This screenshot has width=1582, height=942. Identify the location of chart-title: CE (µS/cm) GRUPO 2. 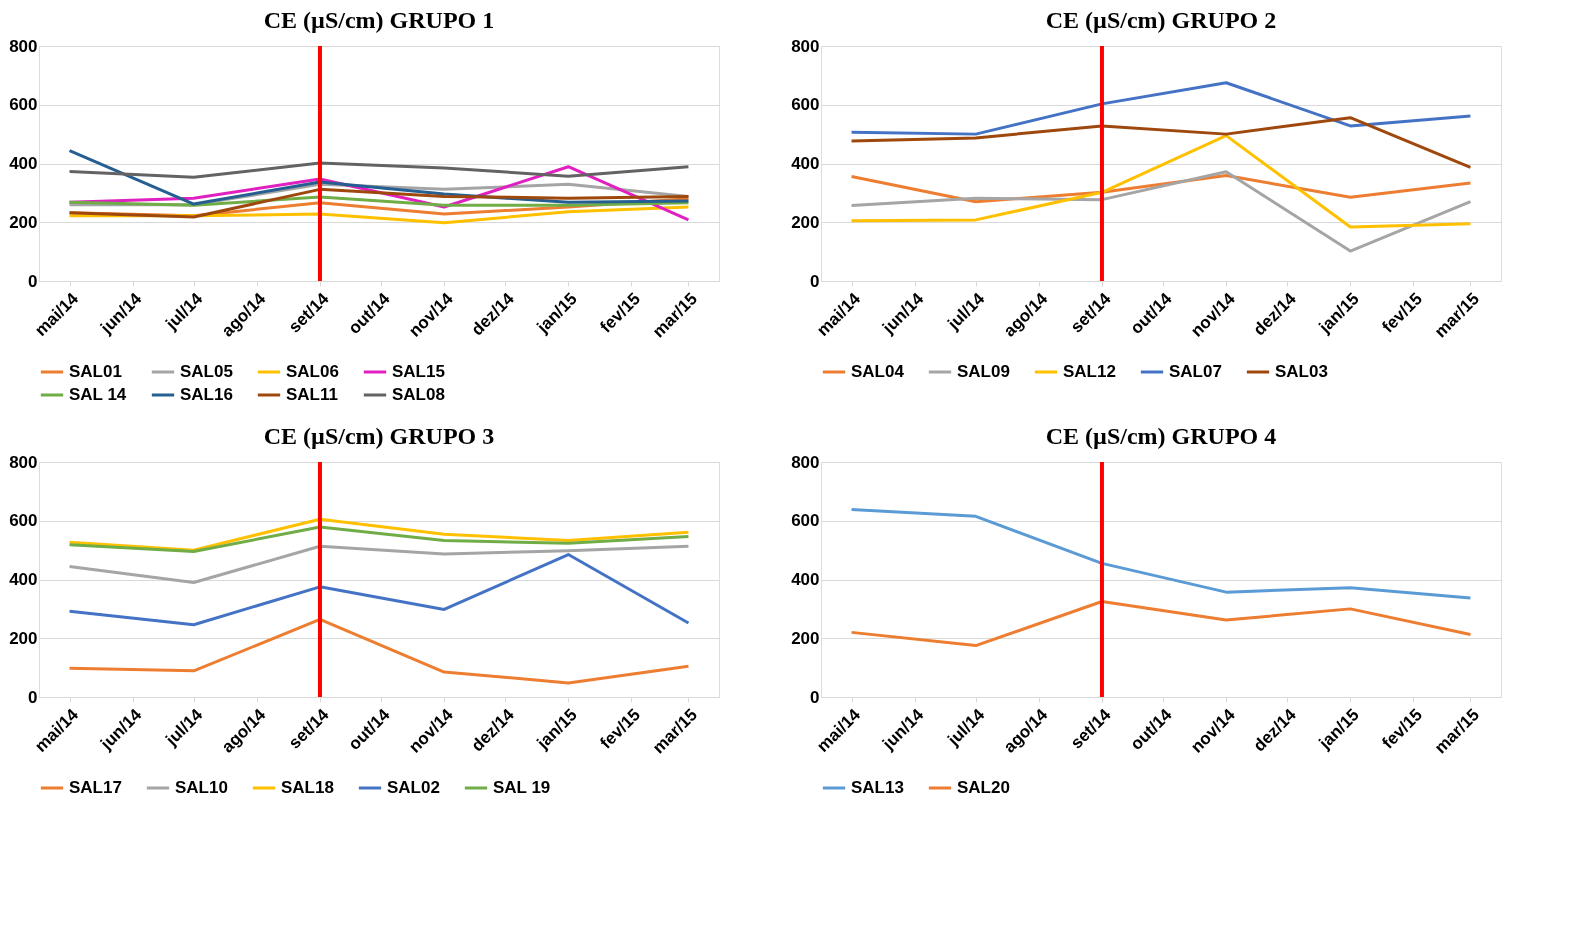
(1161, 20).